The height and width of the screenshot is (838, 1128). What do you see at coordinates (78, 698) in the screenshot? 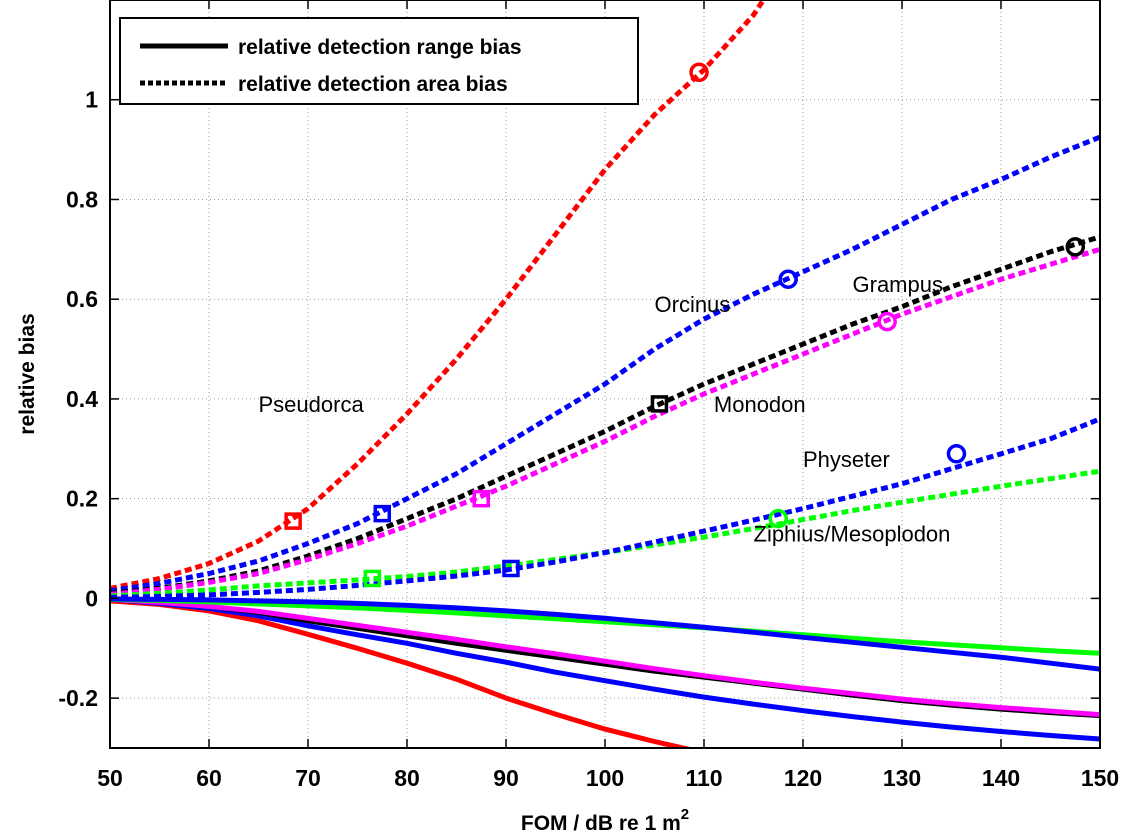
I see `y-tick-label: -0.2` at bounding box center [78, 698].